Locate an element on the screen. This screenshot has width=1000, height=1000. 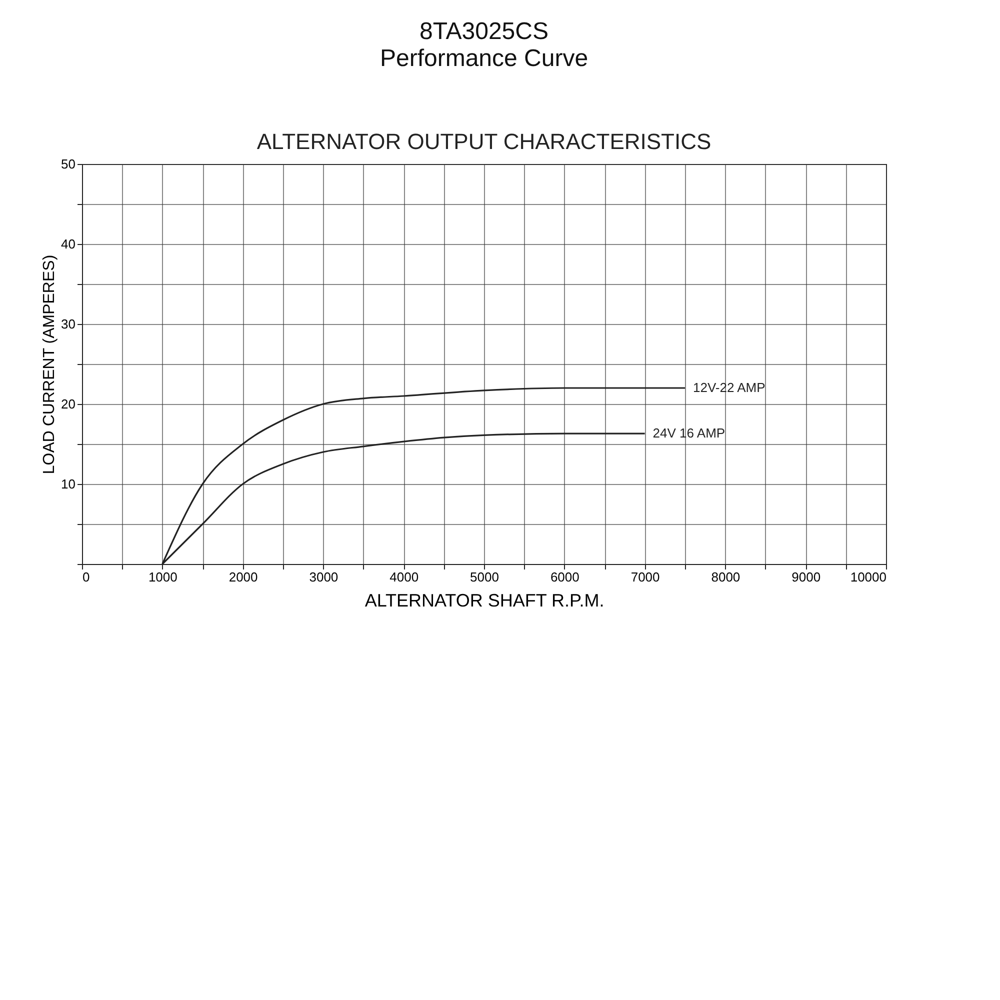
y-axis-title: LOAD CURRENT (AMPERES) is located at coordinates (49, 364).